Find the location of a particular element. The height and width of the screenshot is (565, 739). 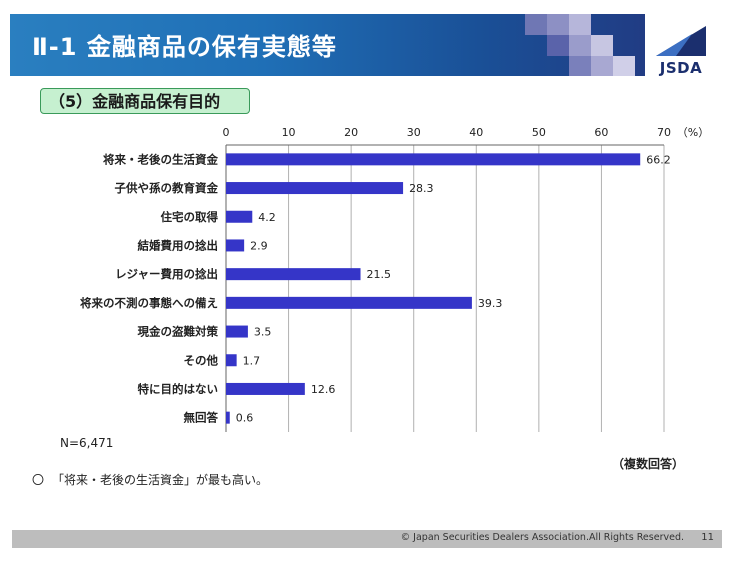

value-label: 1.7 is located at coordinates (252, 360).